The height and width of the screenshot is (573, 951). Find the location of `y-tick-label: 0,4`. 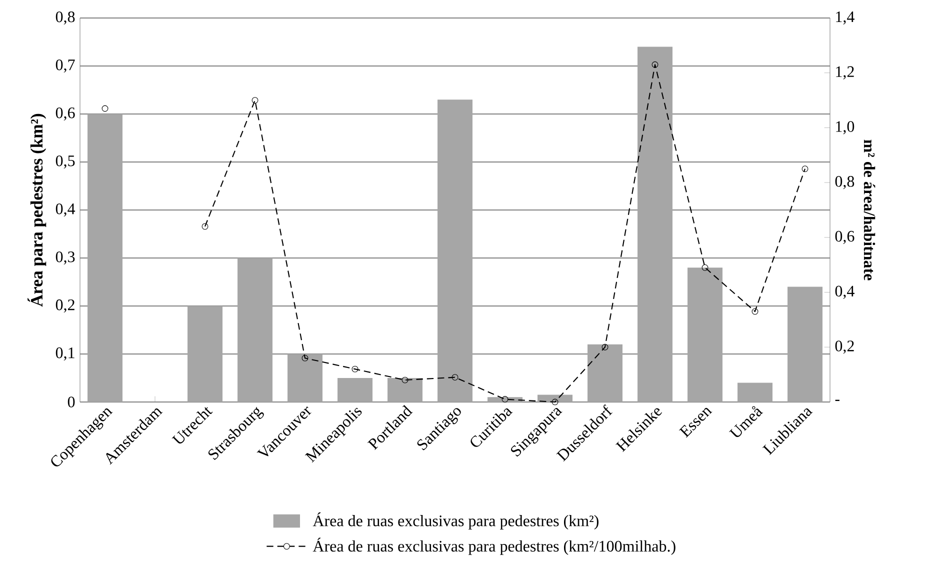

y-tick-label: 0,4 is located at coordinates (66, 210).